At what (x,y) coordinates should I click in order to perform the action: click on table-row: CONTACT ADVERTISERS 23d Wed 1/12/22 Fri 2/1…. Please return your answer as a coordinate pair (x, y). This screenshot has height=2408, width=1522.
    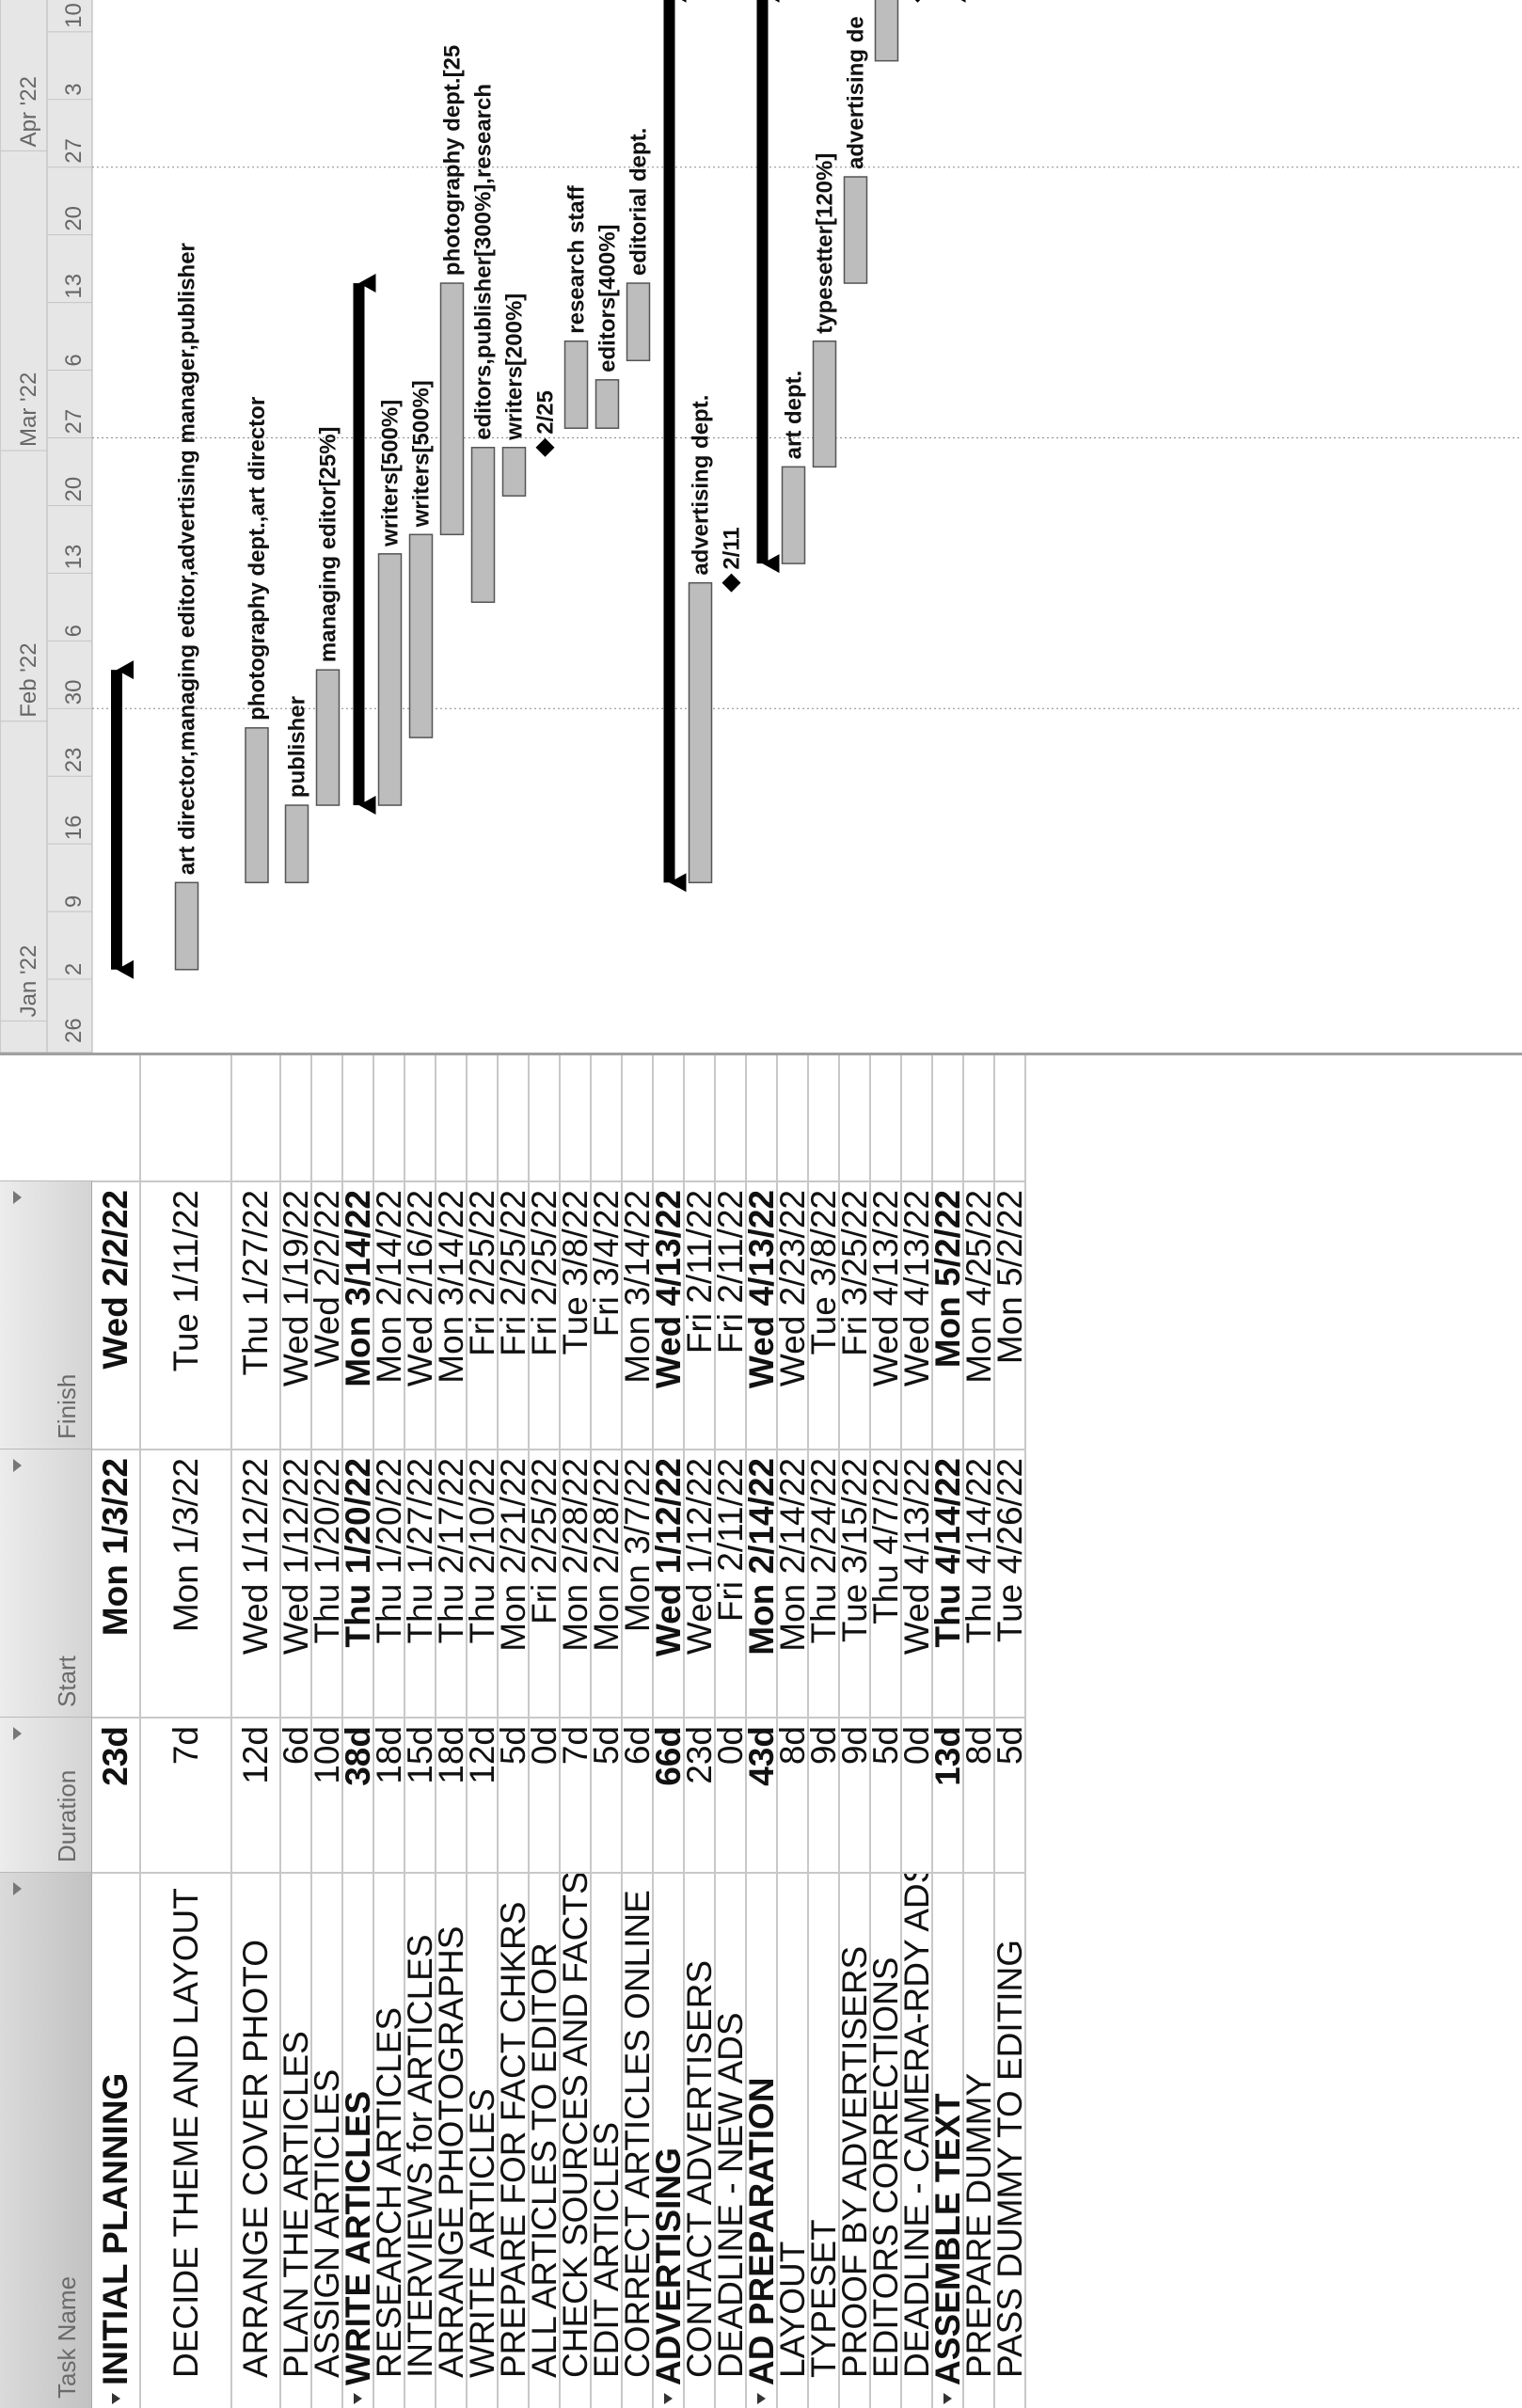
    Looking at the image, I should click on (701, 1732).